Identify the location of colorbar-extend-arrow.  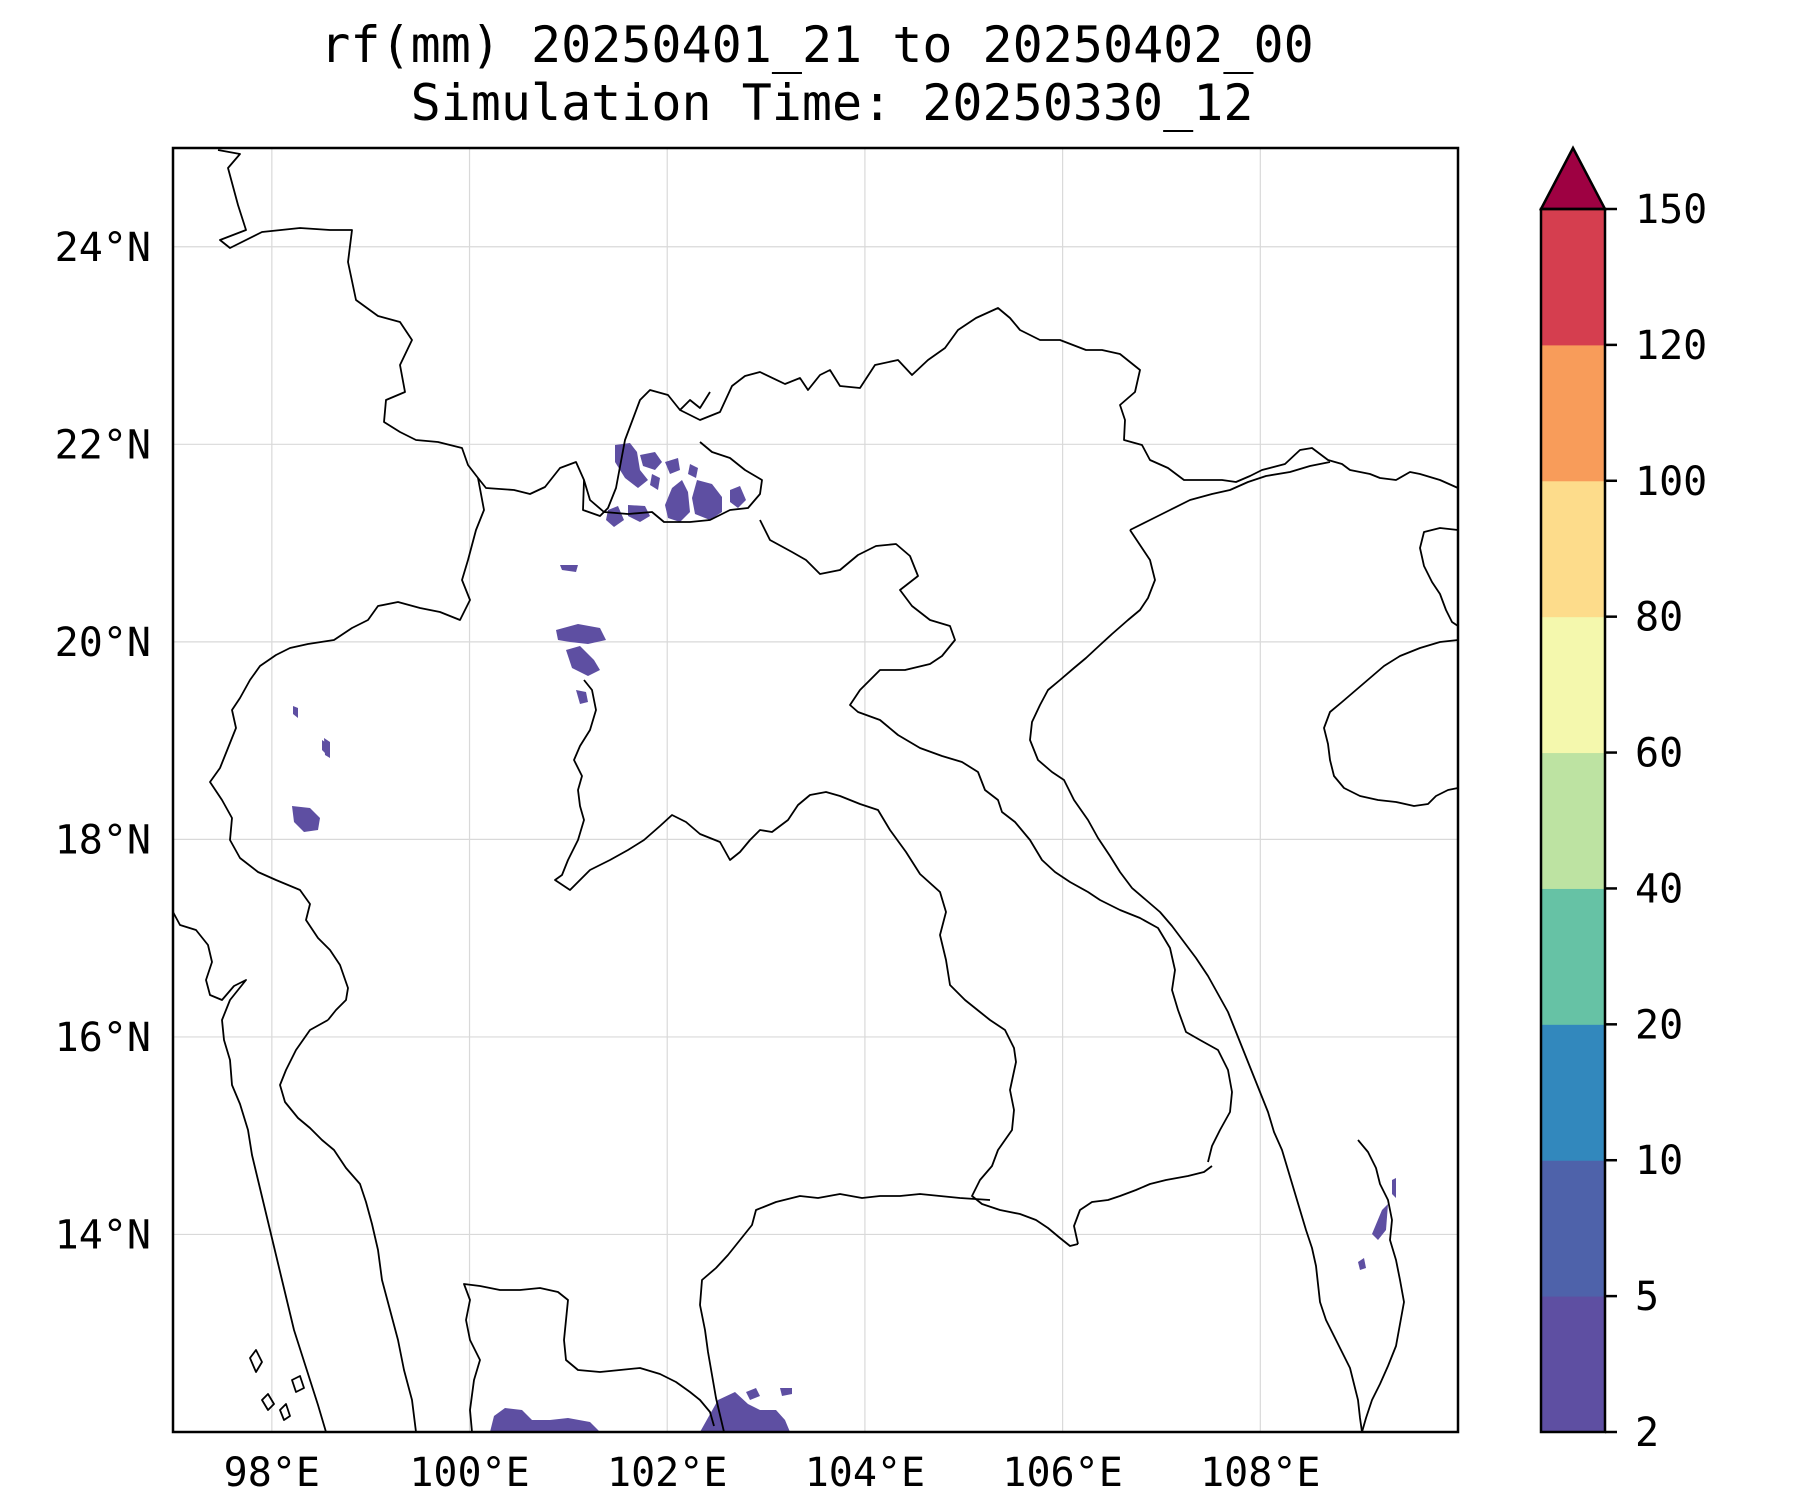
(1573, 178).